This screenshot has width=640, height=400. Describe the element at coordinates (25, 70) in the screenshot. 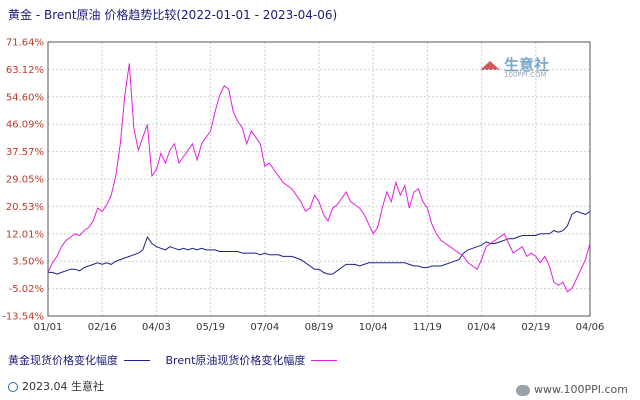

I see `y-tick-label: 63.12%` at that location.